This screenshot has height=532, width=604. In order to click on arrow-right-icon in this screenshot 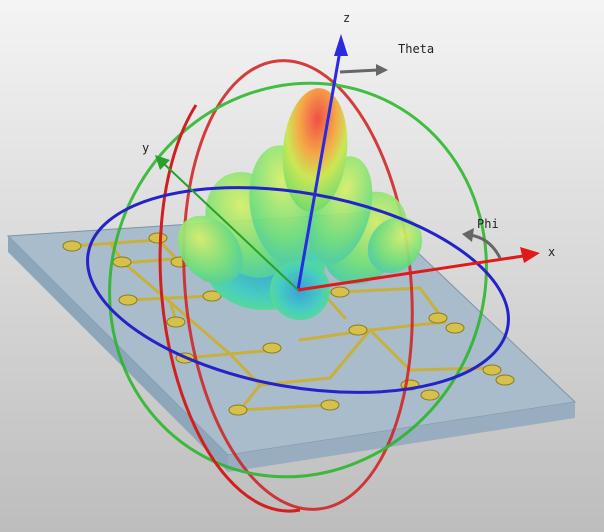, I will do `click(359, 71)`.